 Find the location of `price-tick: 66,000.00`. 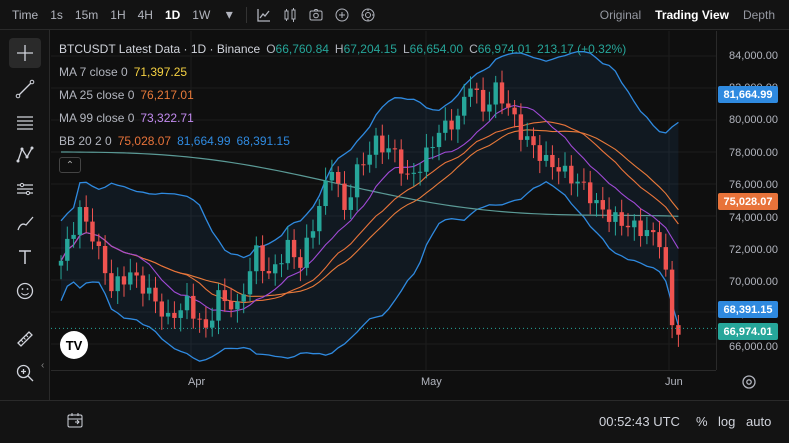

price-tick: 66,000.00 is located at coordinates (753, 347).